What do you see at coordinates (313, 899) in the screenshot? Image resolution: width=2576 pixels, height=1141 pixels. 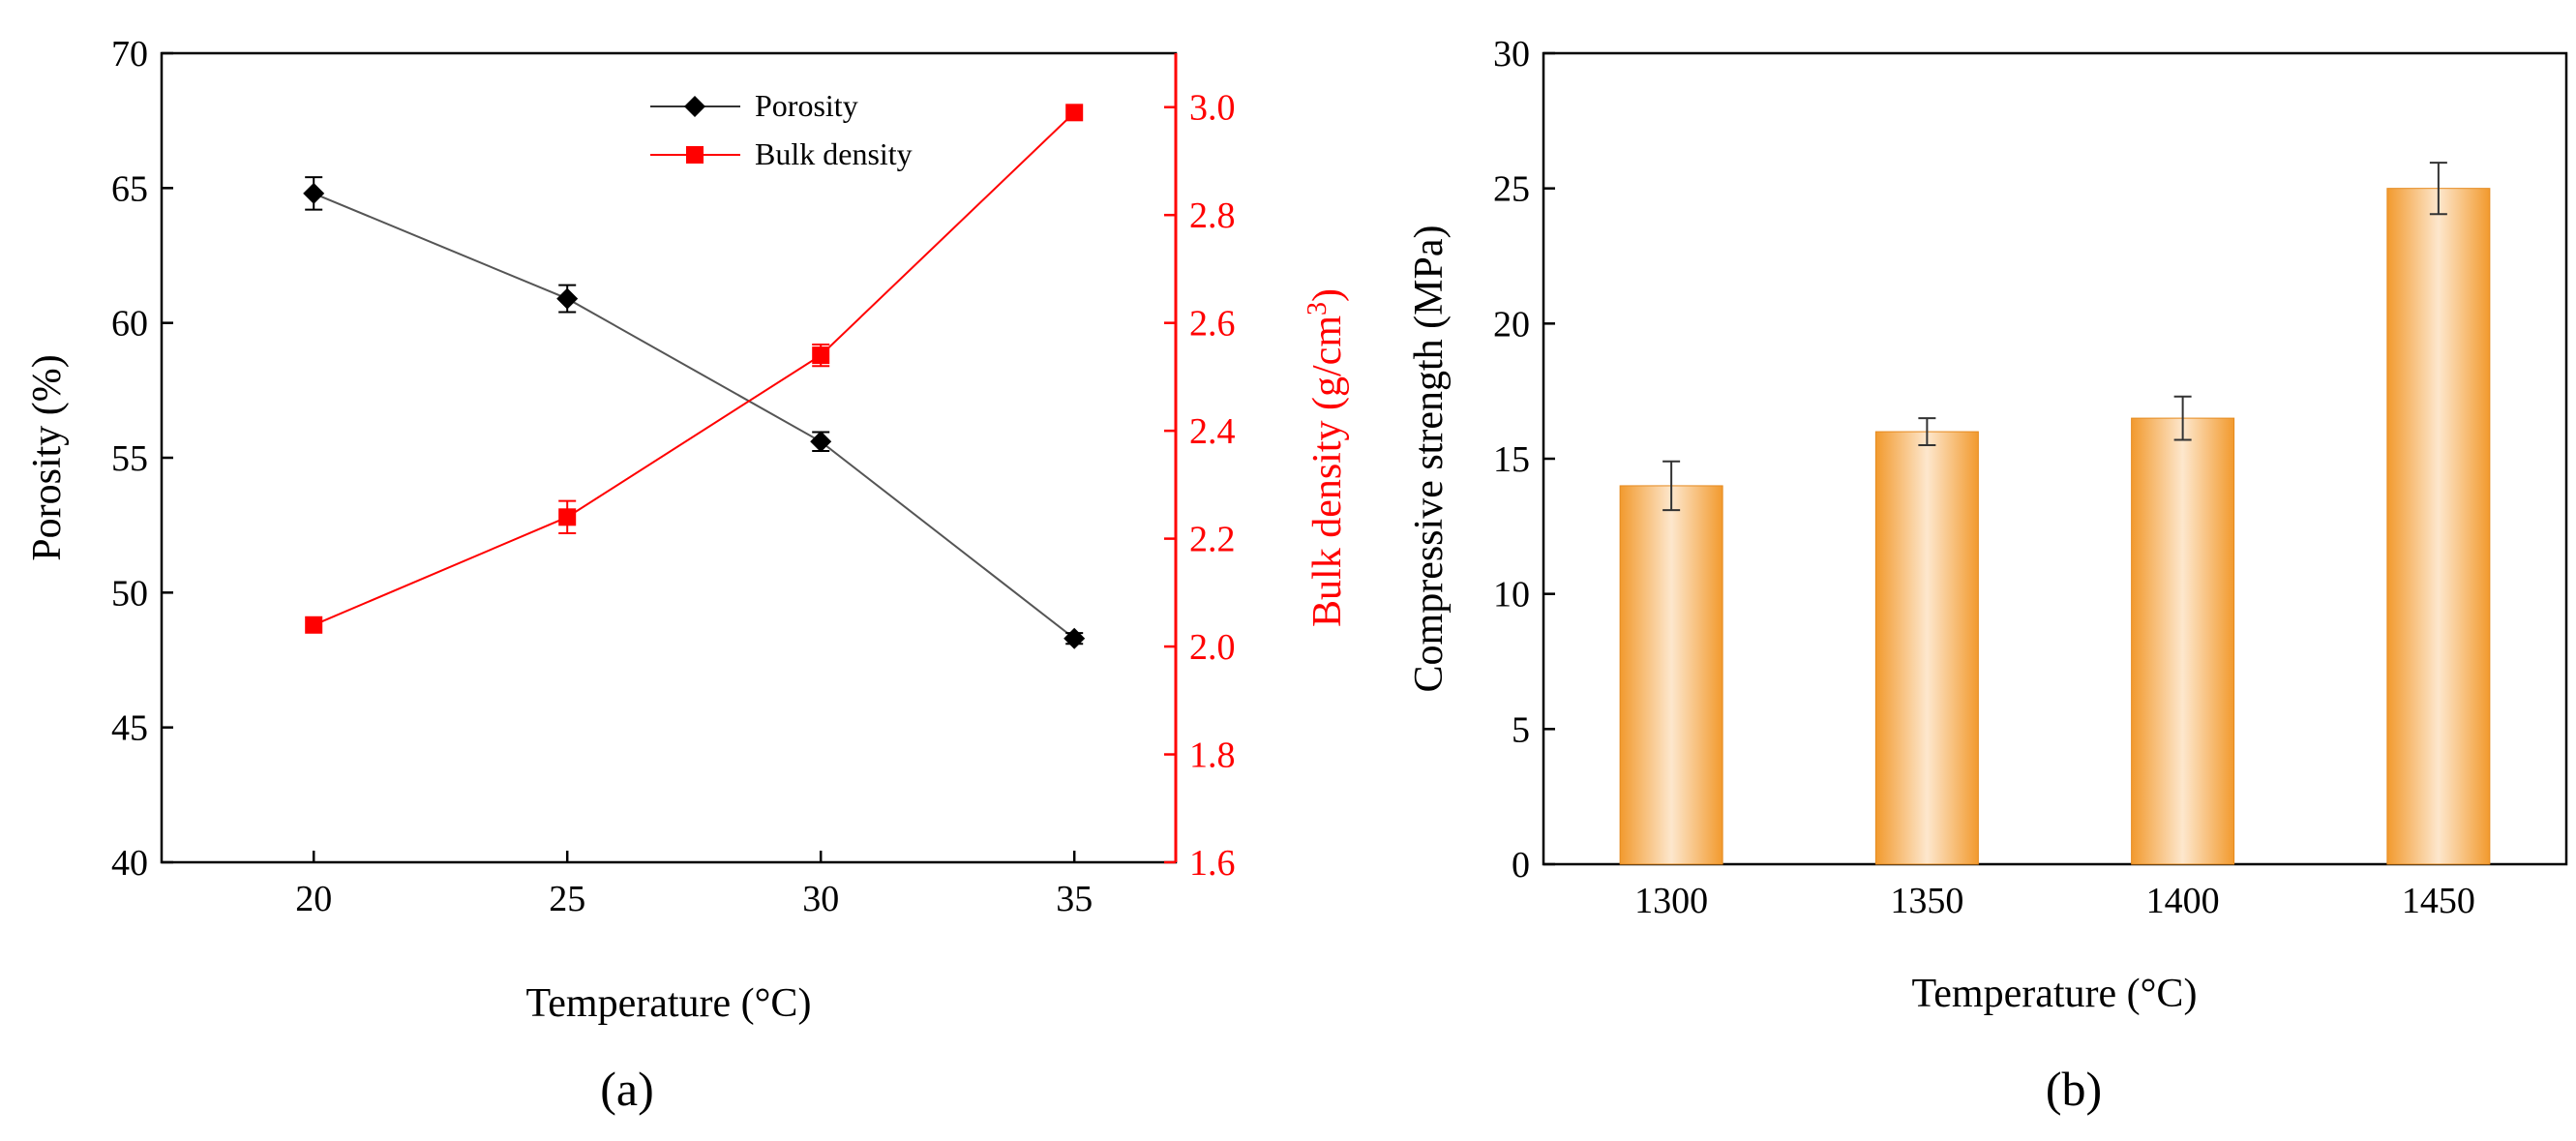 I see `x-axis-tick-label-a: 20` at bounding box center [313, 899].